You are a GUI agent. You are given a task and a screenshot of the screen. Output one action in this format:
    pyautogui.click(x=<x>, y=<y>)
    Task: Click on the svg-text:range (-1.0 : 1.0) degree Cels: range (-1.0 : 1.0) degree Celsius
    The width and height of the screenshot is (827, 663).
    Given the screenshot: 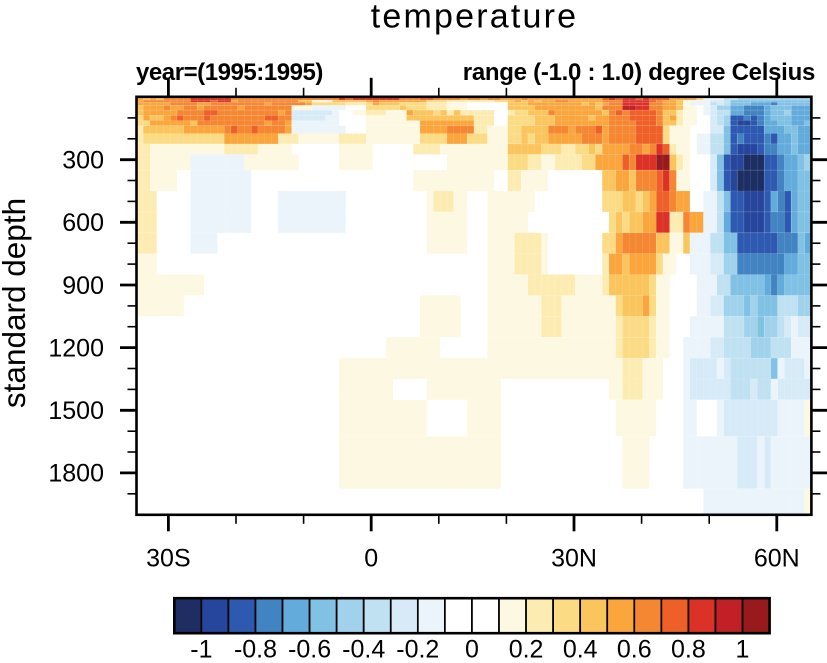 What is the action you would take?
    pyautogui.click(x=639, y=72)
    